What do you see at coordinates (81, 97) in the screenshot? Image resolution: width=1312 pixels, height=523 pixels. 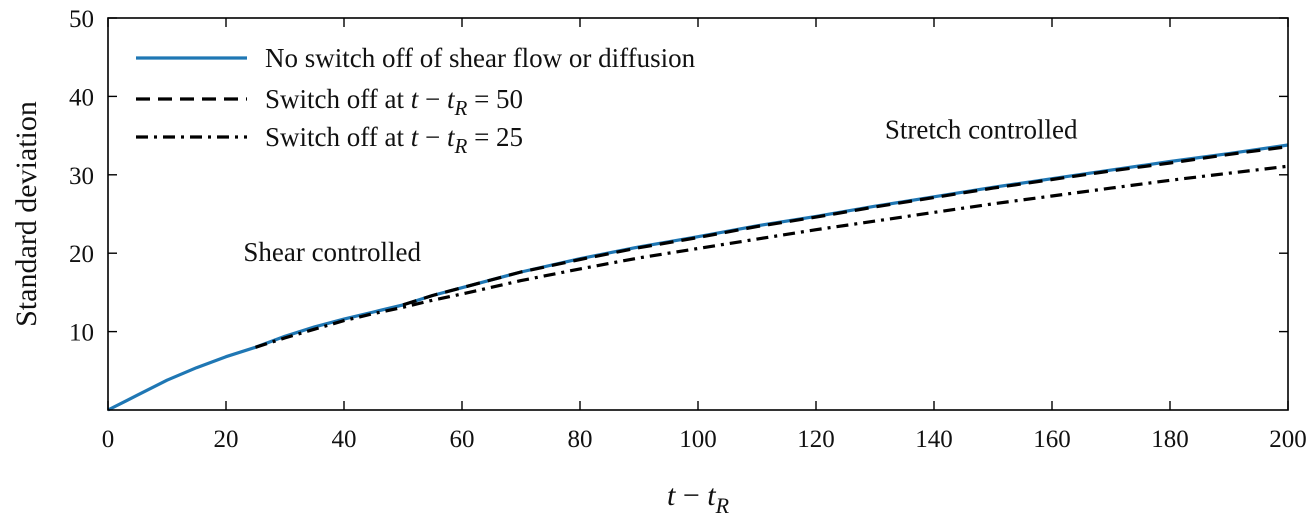 I see `y-tick-label: 40` at bounding box center [81, 97].